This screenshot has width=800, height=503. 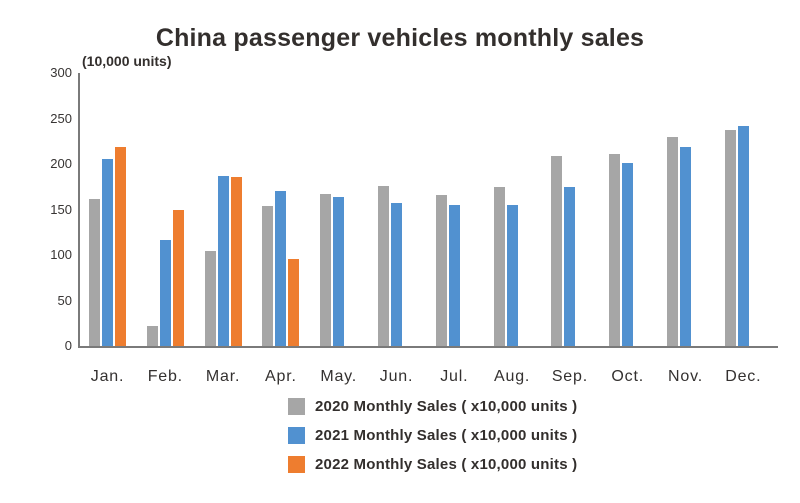 What do you see at coordinates (454, 376) in the screenshot?
I see `x-tick-jul: Jul.` at bounding box center [454, 376].